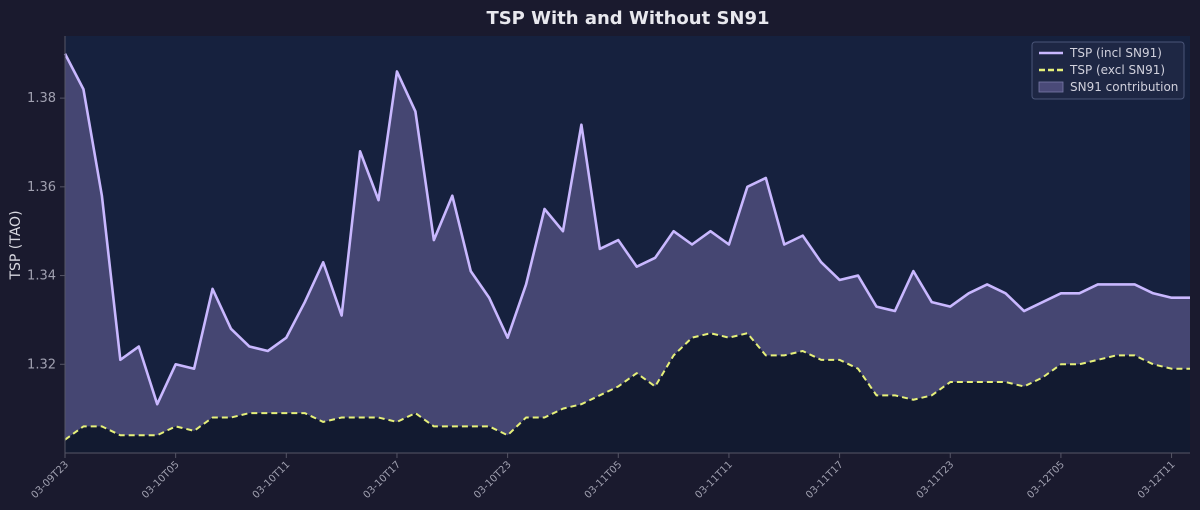 The width and height of the screenshot is (1200, 510). What do you see at coordinates (1117, 70) in the screenshot?
I see `legend-excl-sn91-label: TSP (excl SN91)` at bounding box center [1117, 70].